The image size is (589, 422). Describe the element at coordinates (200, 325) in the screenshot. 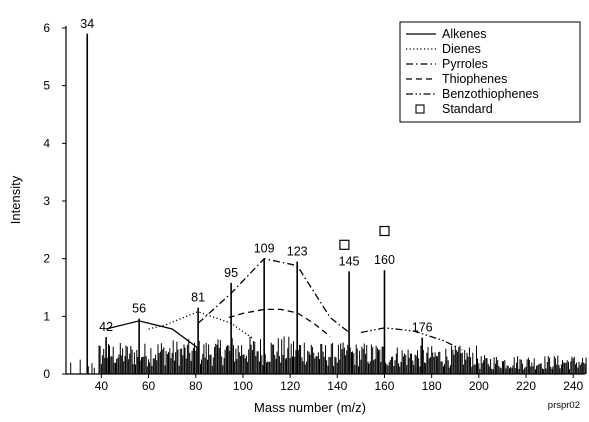

I see `series-dienes-line` at that location.